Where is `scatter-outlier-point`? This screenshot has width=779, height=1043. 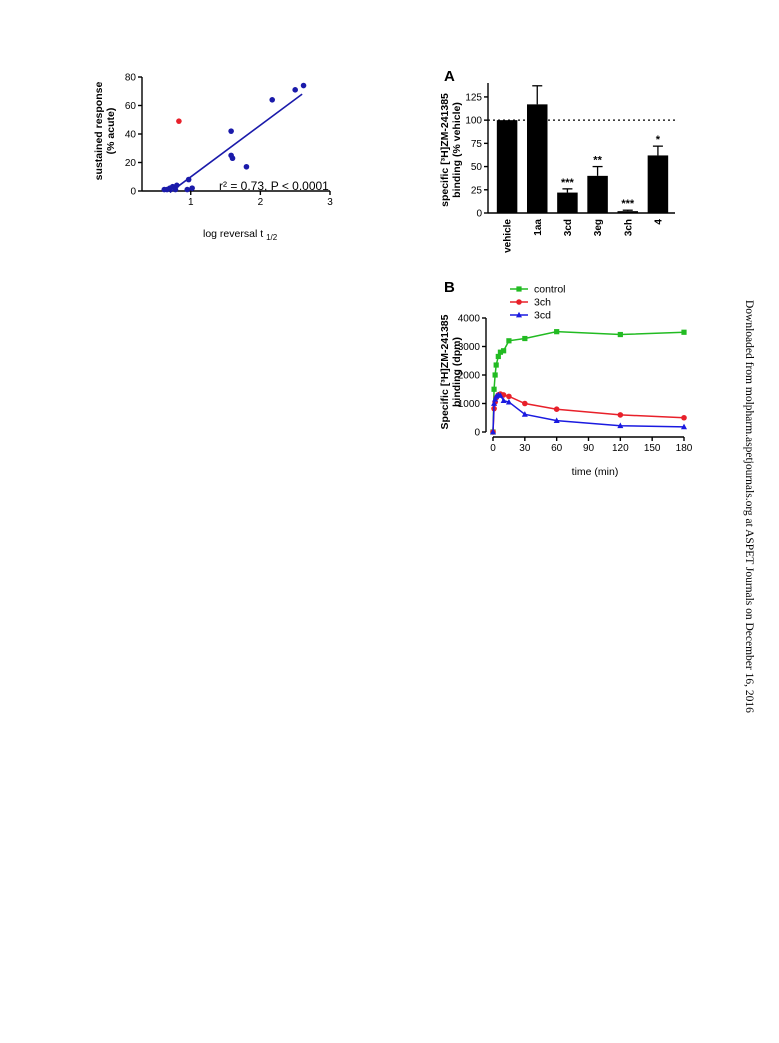
scatter-outlier-point is located at coordinates (179, 121).